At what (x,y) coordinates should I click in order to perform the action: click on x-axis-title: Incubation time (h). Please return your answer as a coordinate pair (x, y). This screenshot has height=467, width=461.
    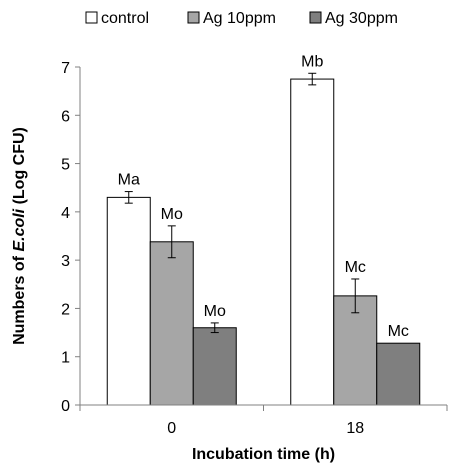
    Looking at the image, I should click on (263, 454).